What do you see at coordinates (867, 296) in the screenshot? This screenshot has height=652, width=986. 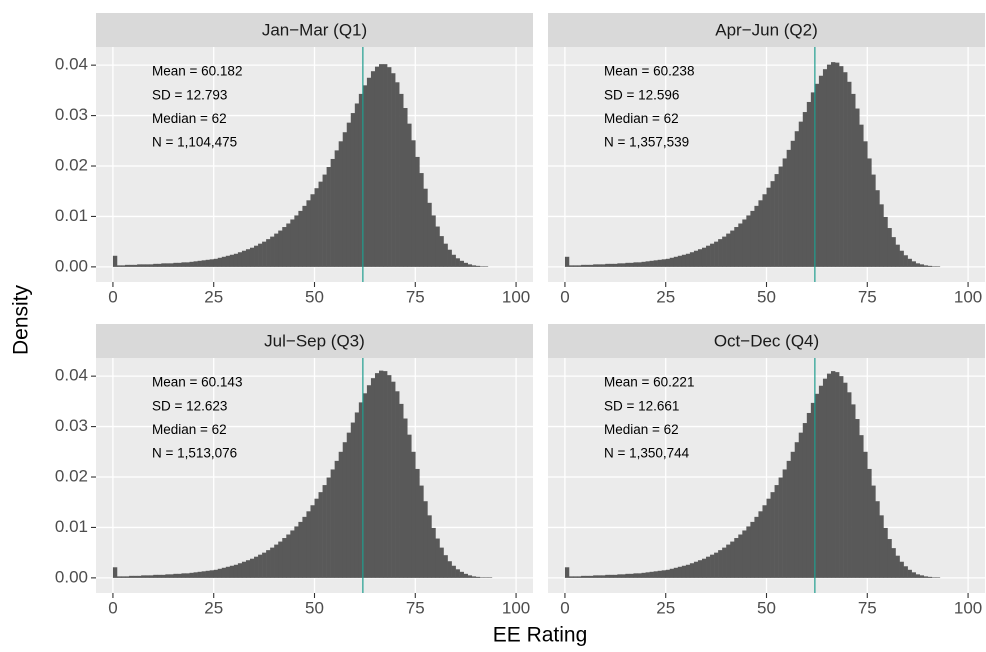 I see `x-tick-label: 75` at bounding box center [867, 296].